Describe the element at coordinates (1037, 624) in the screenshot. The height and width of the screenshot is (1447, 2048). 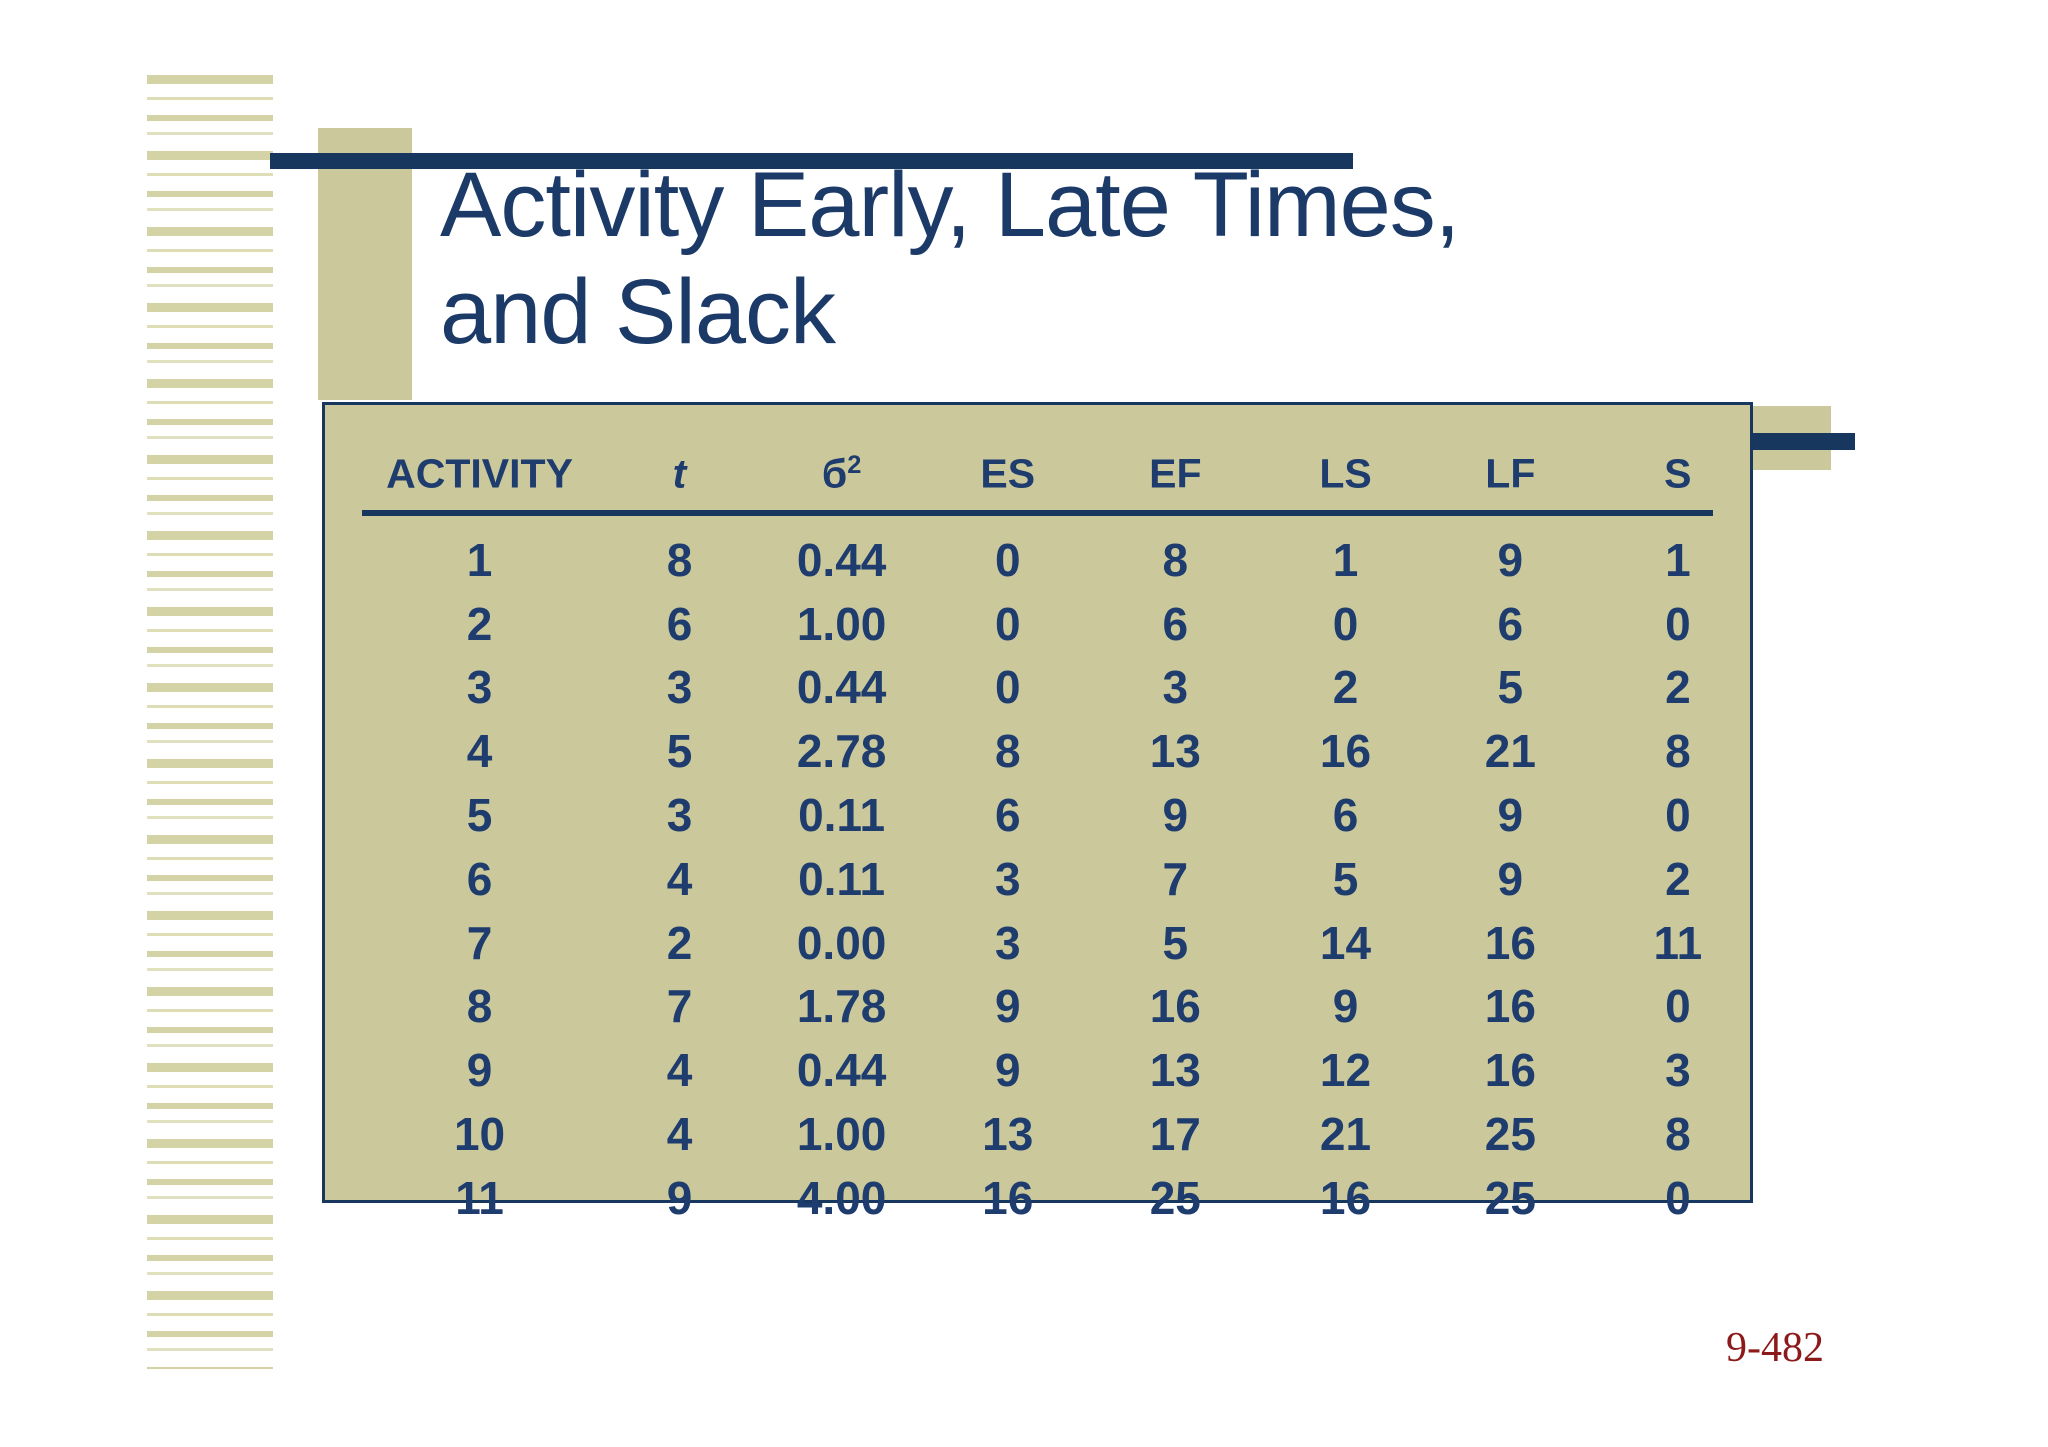
I see `table-row: 2 6 1.00 0 6 0 6 0` at that location.